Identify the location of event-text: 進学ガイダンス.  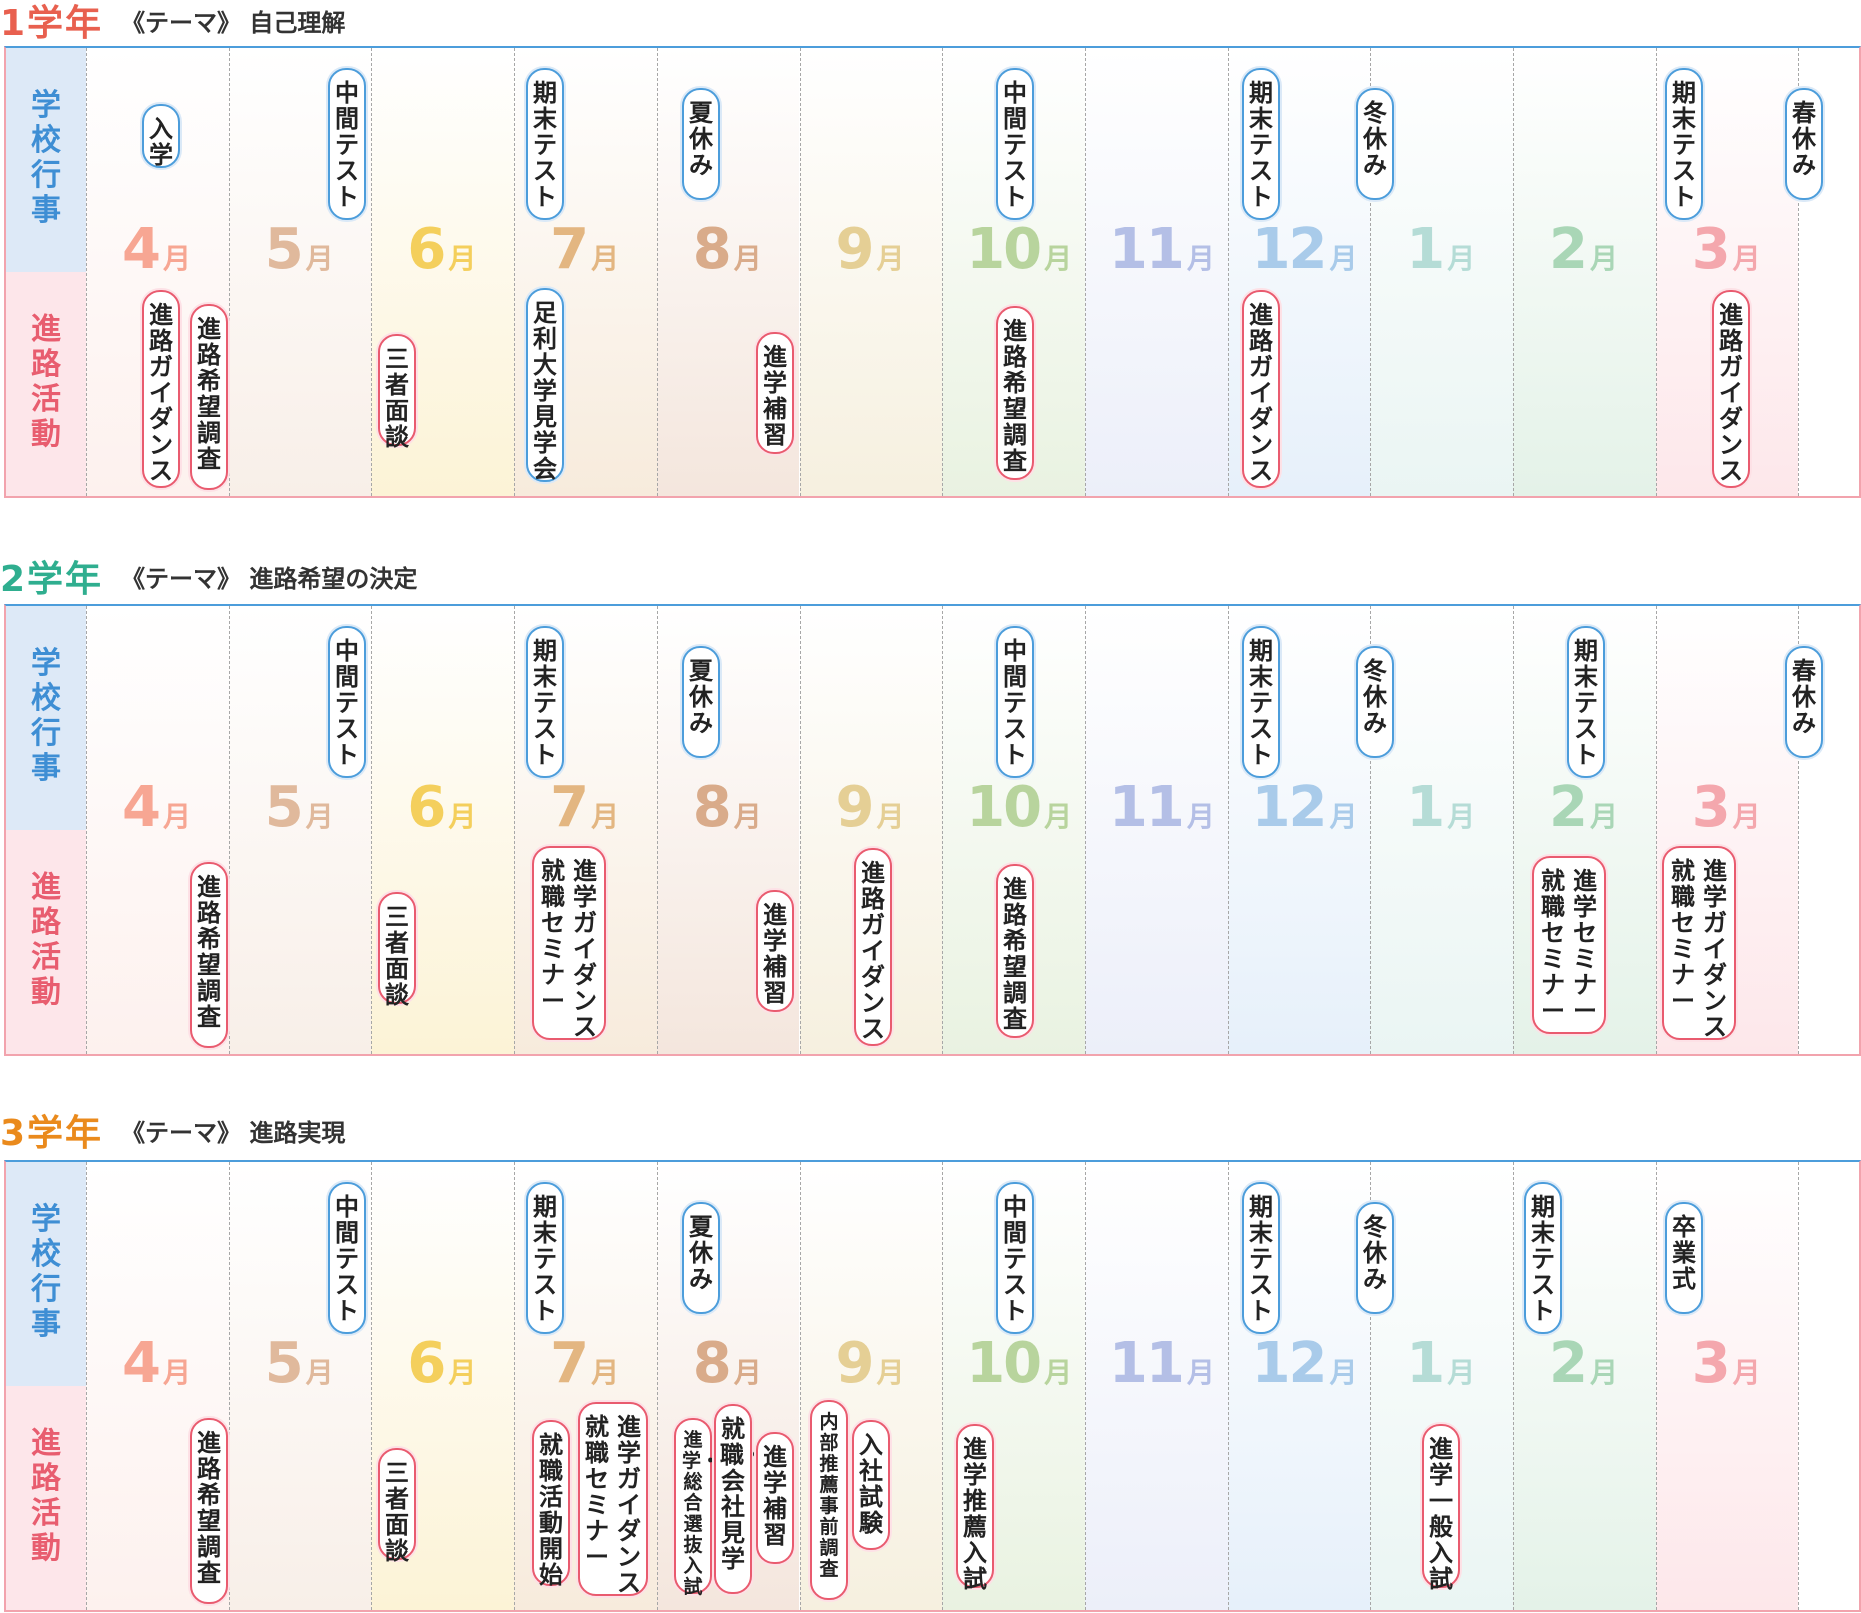
(1715, 949).